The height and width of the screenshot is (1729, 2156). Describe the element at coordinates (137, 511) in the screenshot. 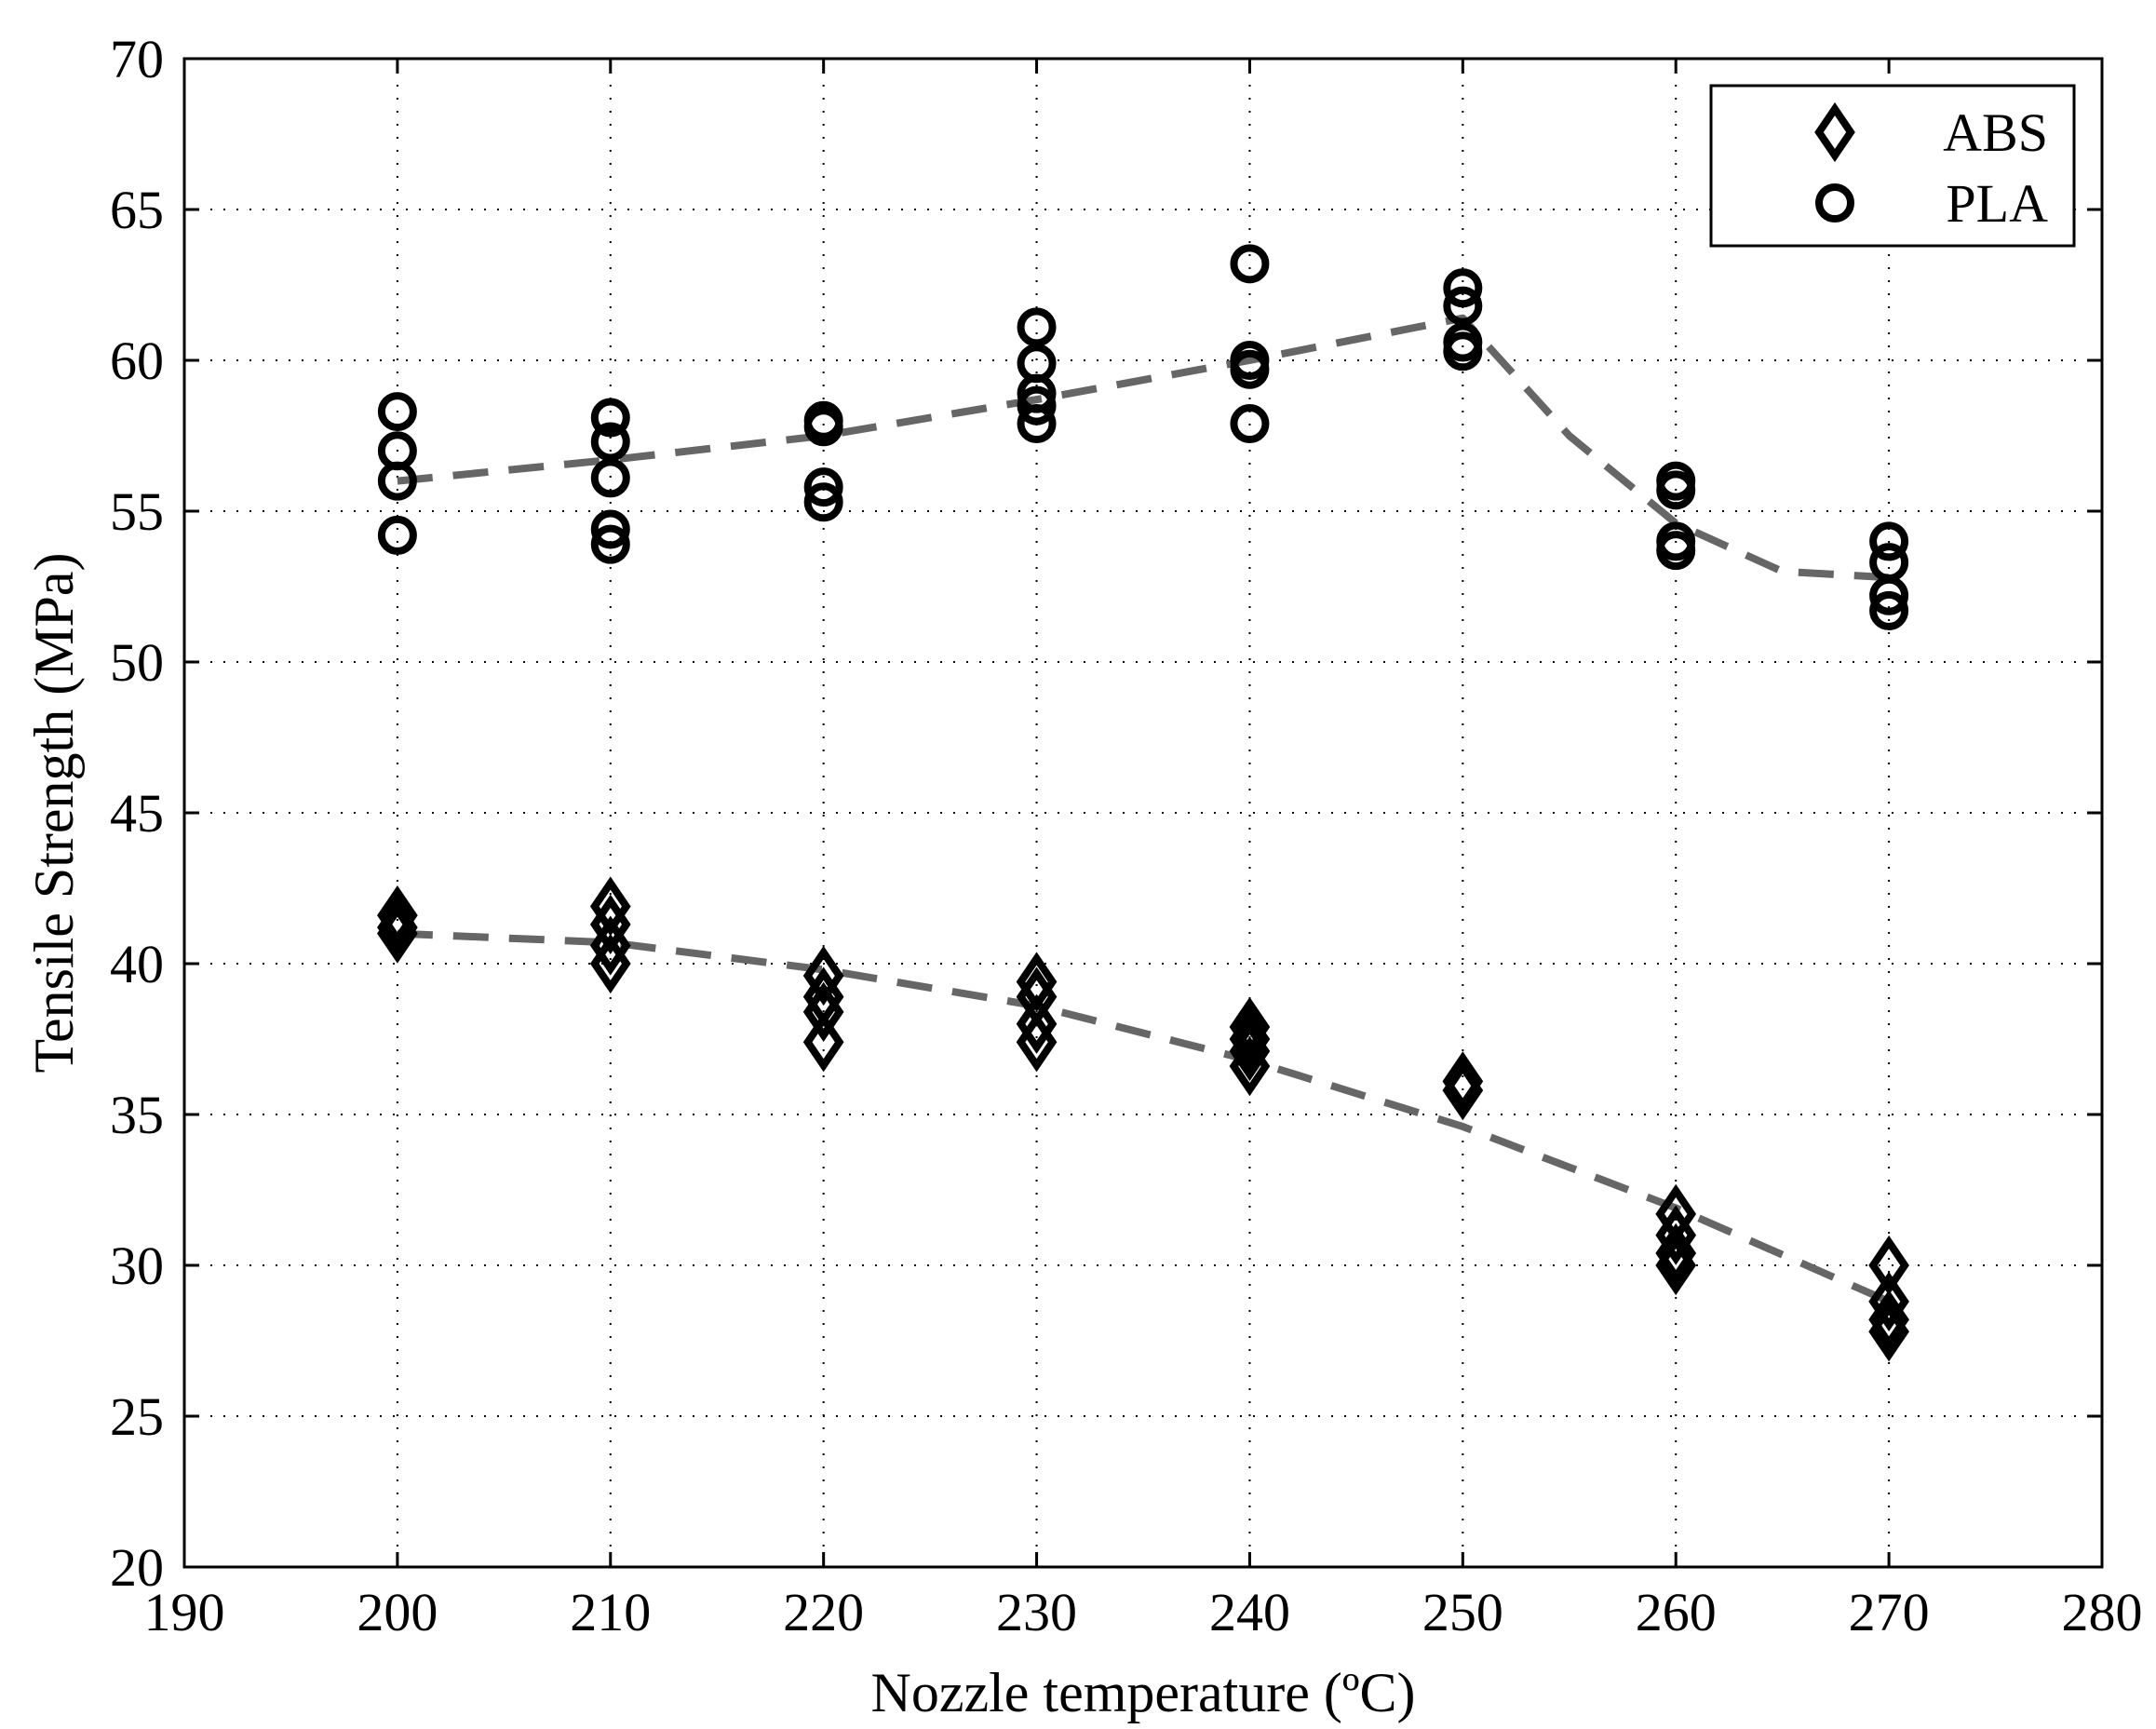

I see `y-tick-label: 55` at that location.